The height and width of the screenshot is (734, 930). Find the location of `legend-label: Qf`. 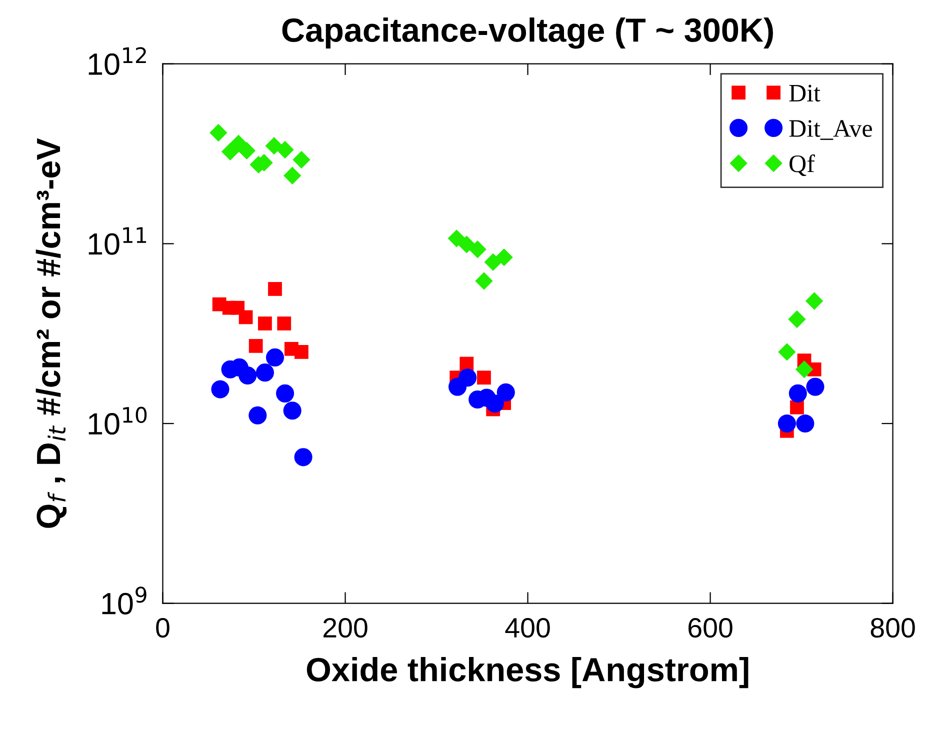

legend-label: Qf is located at coordinates (802, 165).